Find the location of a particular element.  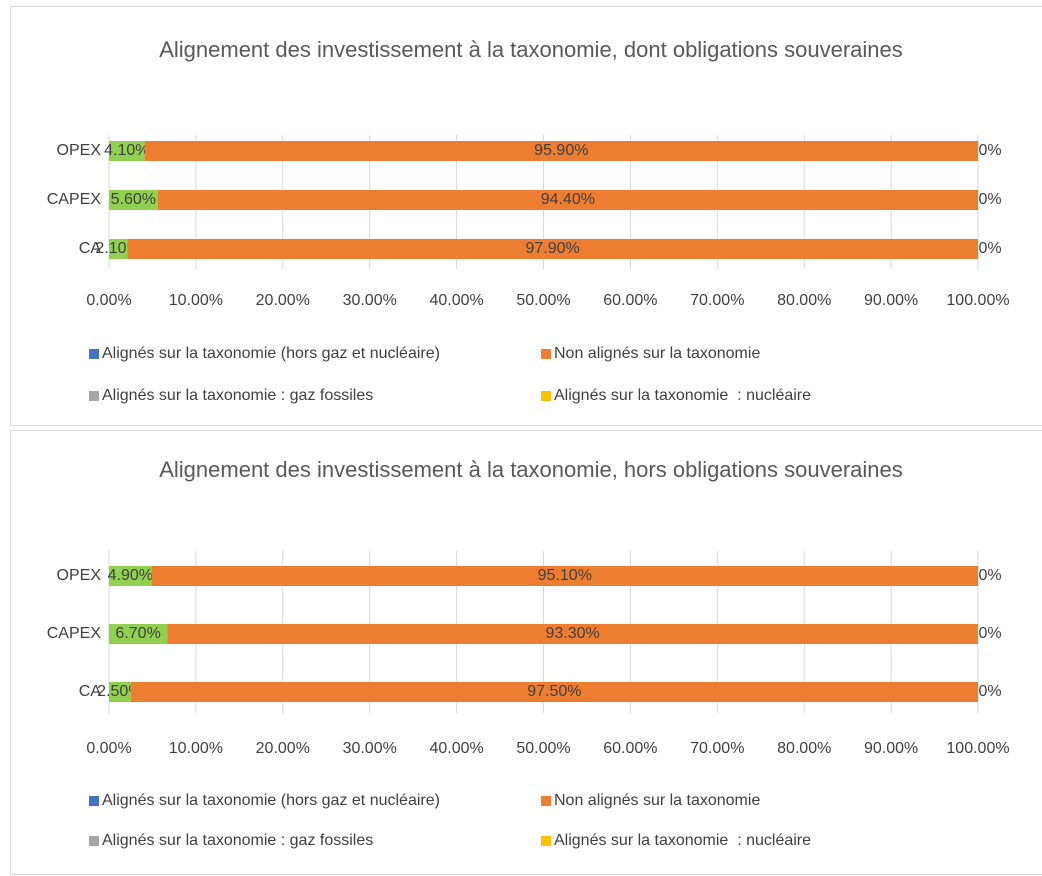

data-label: 6.70% is located at coordinates (137, 633).